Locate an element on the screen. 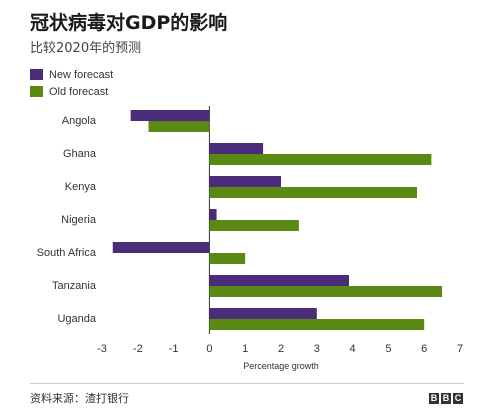  source-note: 资料来源：渣打银行 is located at coordinates (79, 398).